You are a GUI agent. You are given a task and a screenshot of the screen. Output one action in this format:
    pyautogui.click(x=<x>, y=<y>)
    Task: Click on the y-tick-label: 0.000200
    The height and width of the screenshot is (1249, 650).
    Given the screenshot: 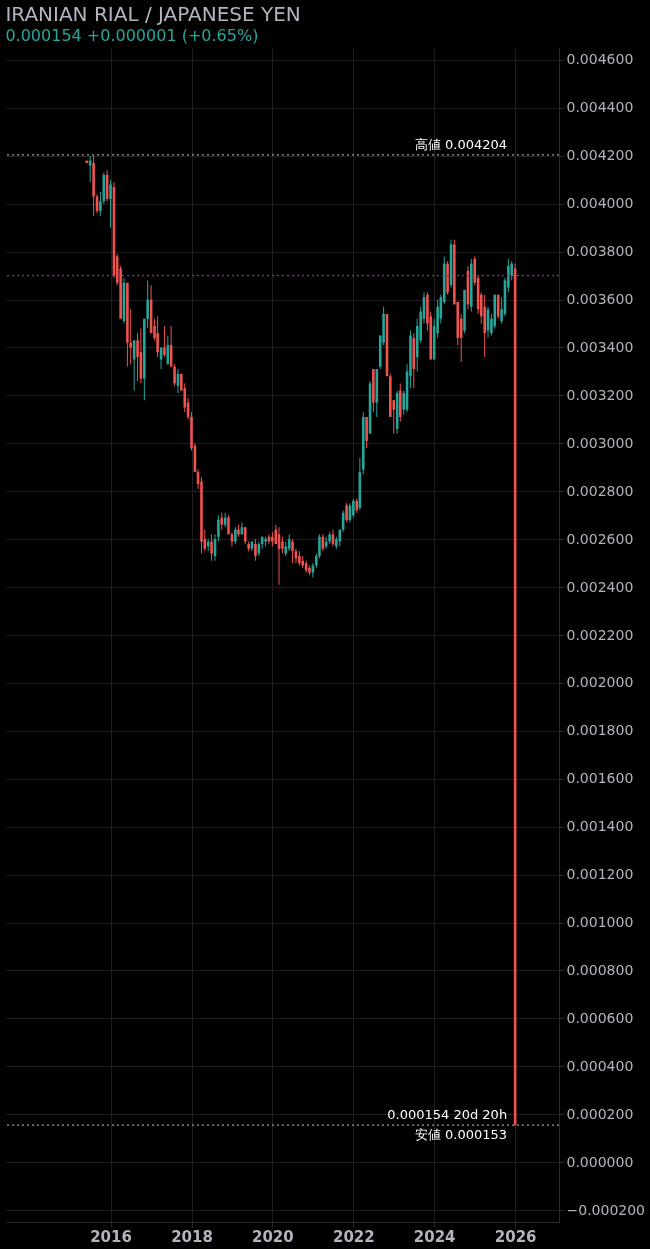 What is the action you would take?
    pyautogui.click(x=600, y=1113)
    